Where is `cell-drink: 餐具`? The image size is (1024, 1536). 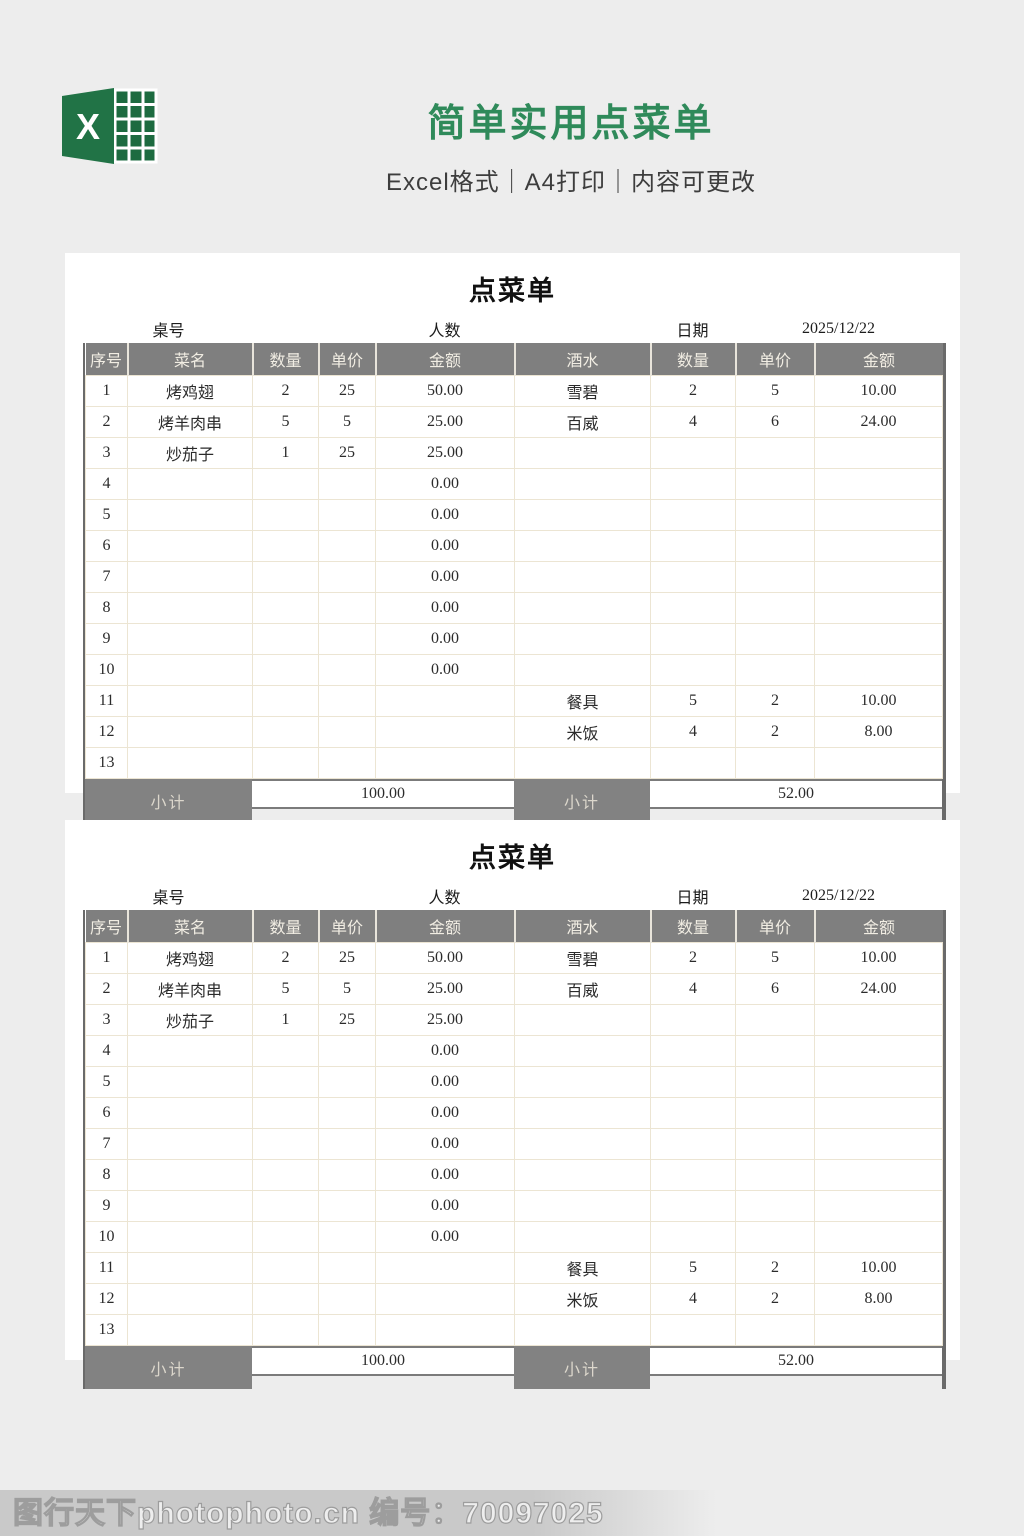 cell-drink: 餐具 is located at coordinates (582, 701).